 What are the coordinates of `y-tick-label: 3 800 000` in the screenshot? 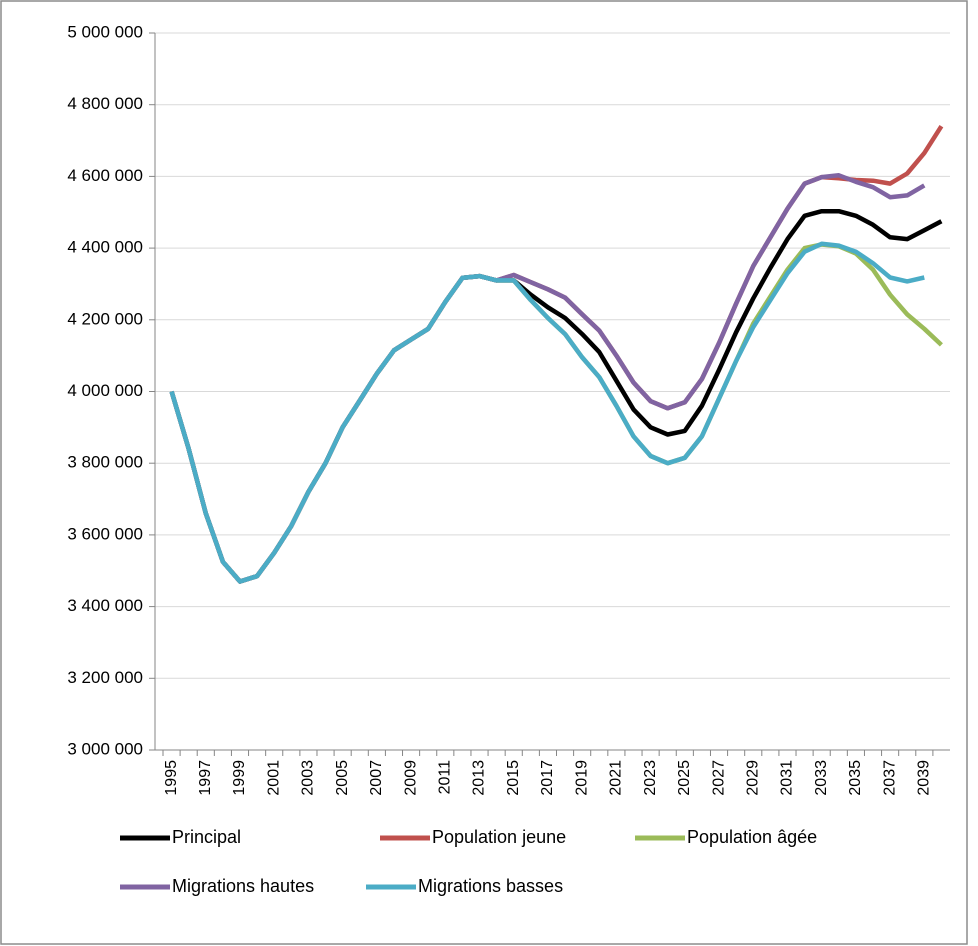 It's located at (105, 462).